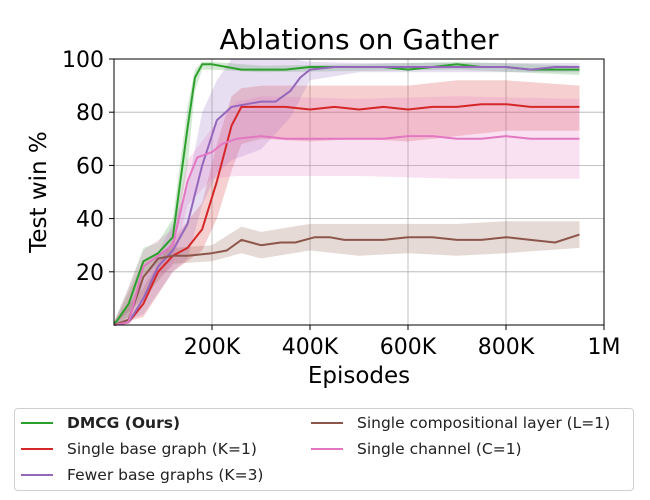 This screenshot has height=500, width=650. I want to click on y-tick-label: 80, so click(90, 113).